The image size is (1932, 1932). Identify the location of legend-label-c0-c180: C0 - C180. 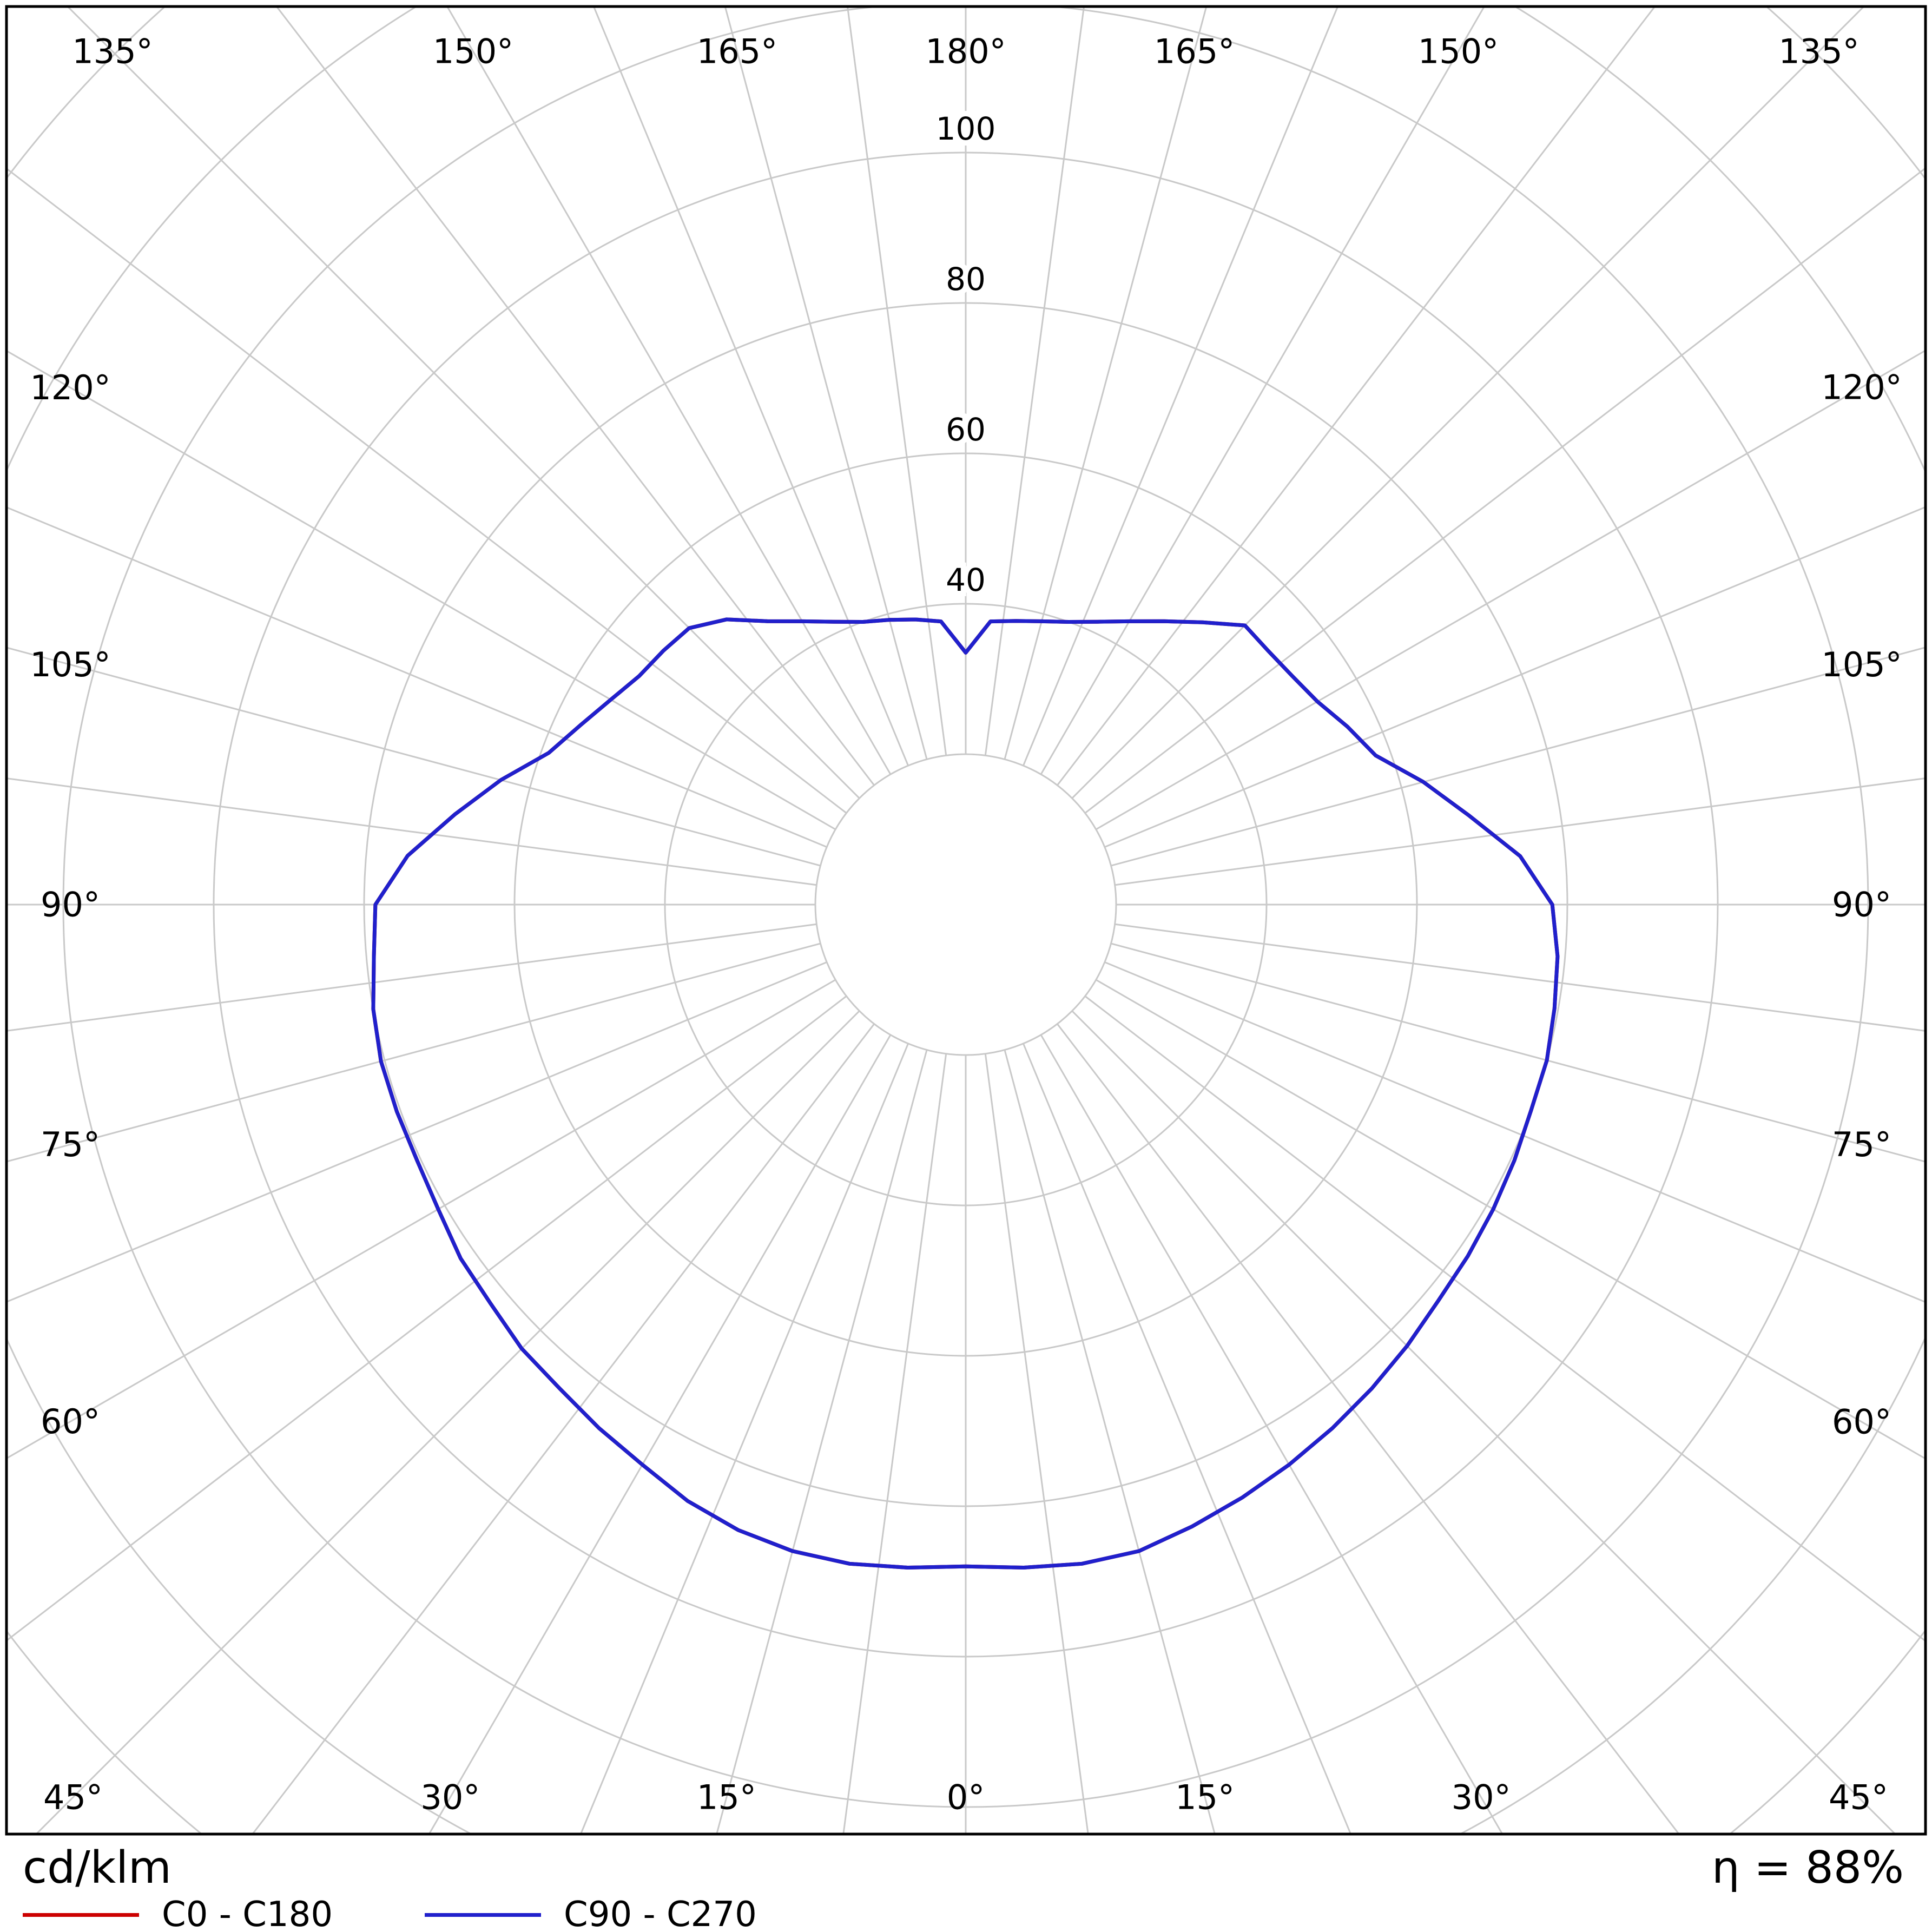
(247, 1913).